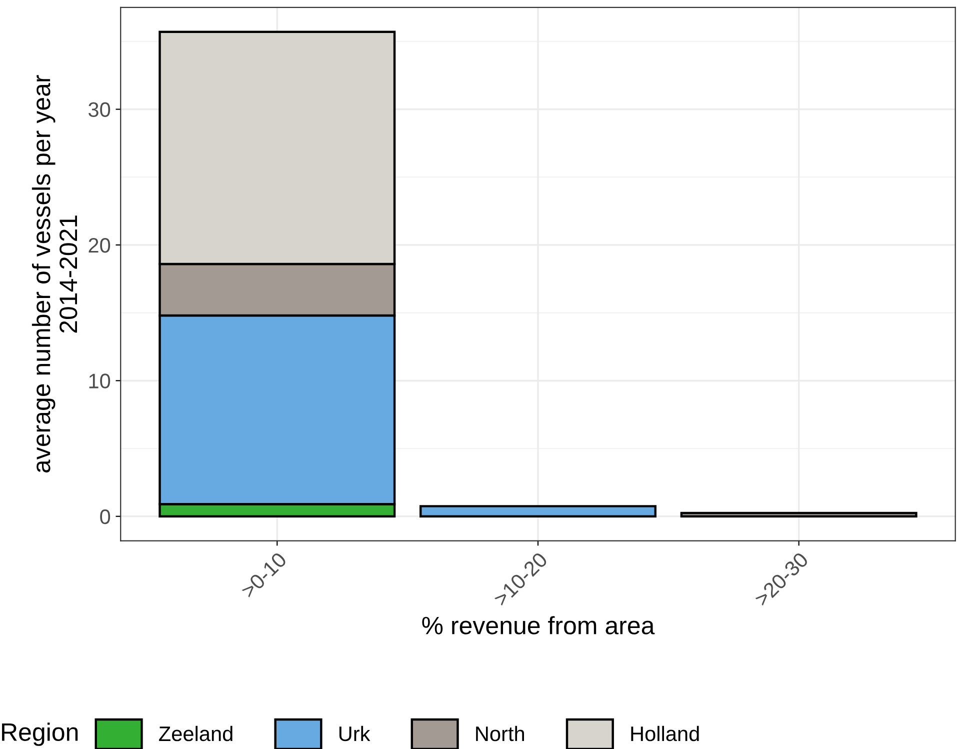 This screenshot has height=749, width=965. I want to click on legend-label: North, so click(500, 734).